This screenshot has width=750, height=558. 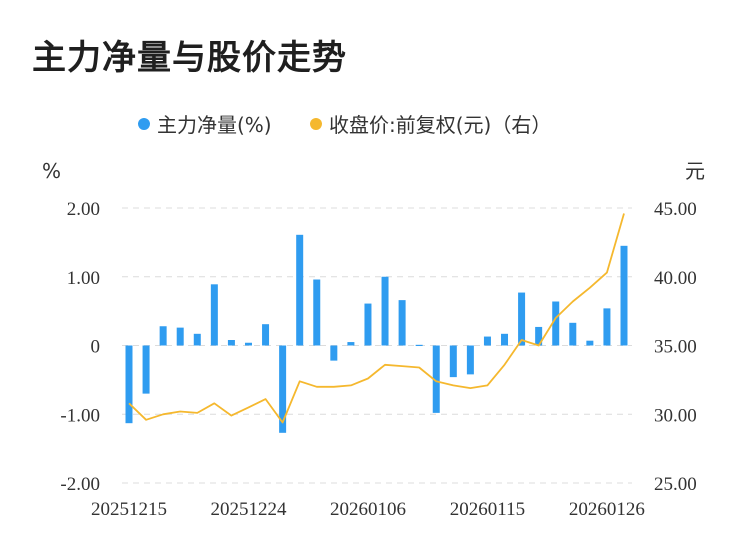 What do you see at coordinates (487, 509) in the screenshot?
I see `x-tick-label: 20260115` at bounding box center [487, 509].